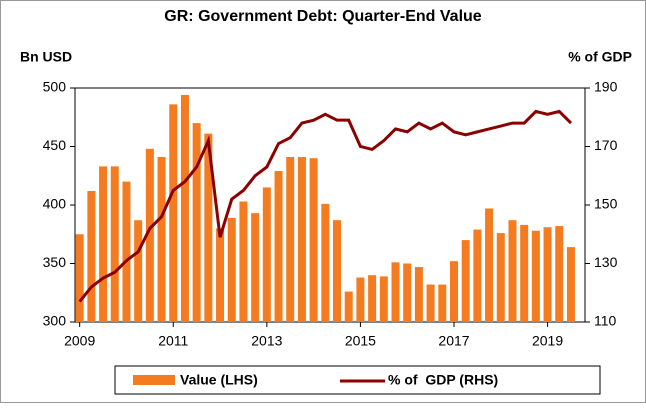  I want to click on y-tick-label: 500, so click(55, 87).